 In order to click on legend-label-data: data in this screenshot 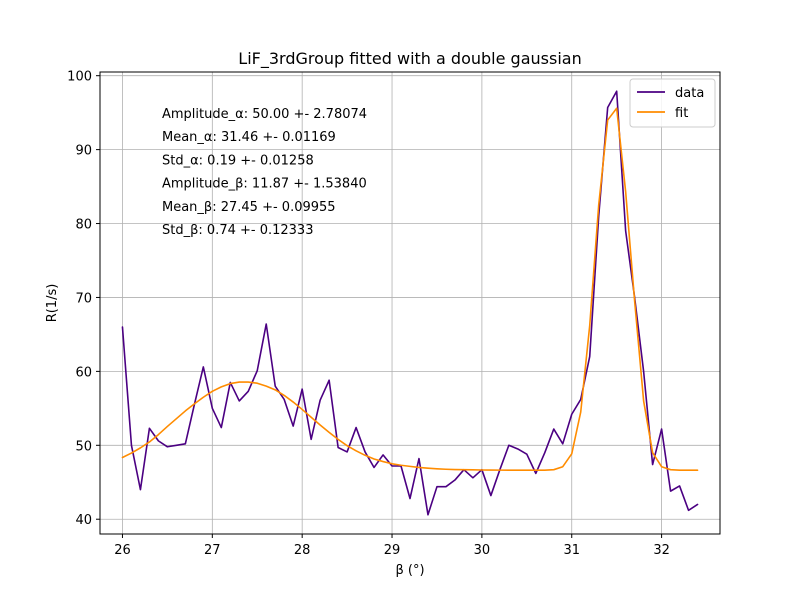, I will do `click(689, 93)`.